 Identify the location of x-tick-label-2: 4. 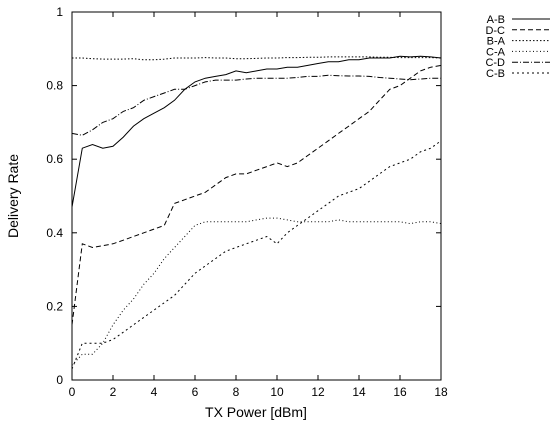
(154, 392).